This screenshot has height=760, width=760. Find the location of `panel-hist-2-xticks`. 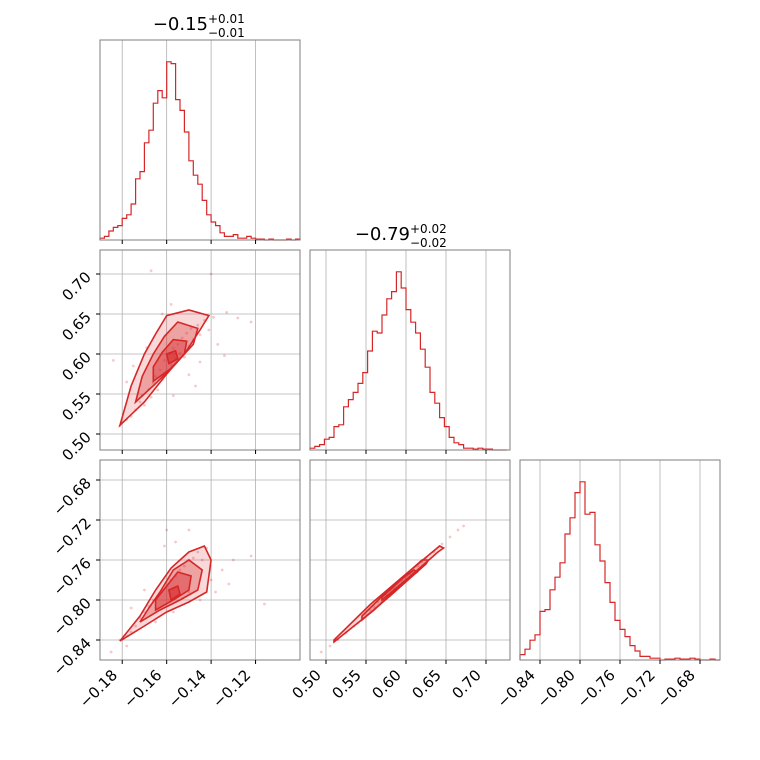

panel-hist-2-xticks is located at coordinates (406, 452).